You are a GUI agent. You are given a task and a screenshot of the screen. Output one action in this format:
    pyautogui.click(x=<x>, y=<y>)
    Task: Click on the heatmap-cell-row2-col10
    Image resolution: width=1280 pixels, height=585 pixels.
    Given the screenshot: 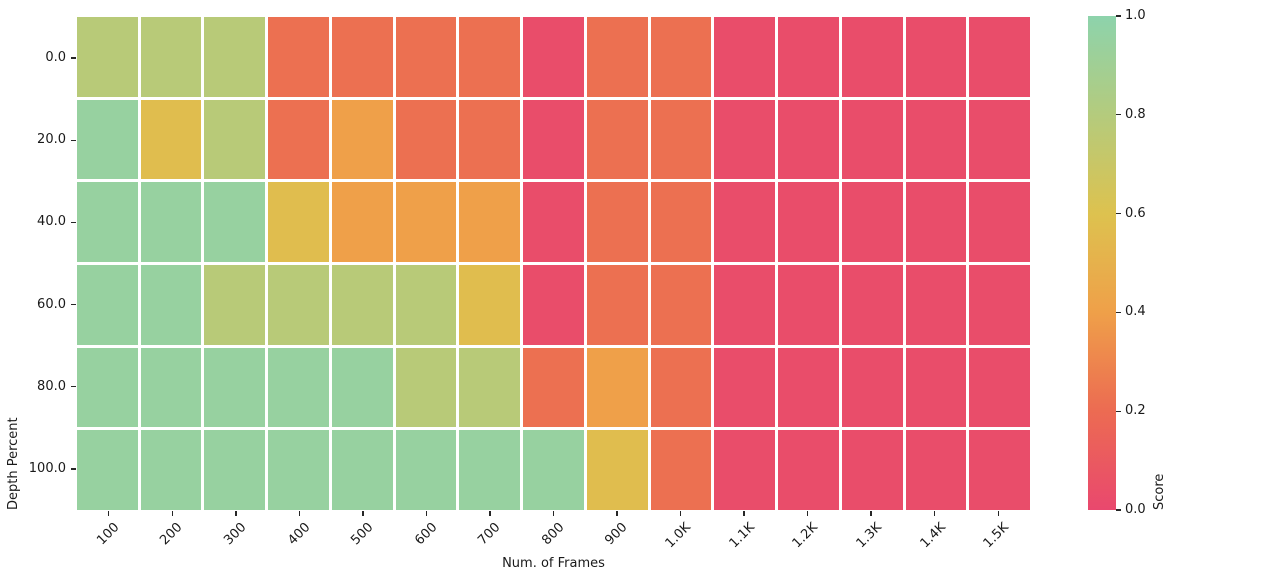 What is the action you would take?
    pyautogui.click(x=745, y=222)
    